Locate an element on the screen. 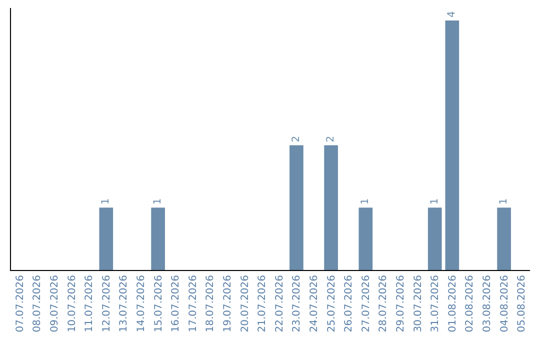 The image size is (540, 340). x-tick-label: 03.08.2026 is located at coordinates (487, 303).